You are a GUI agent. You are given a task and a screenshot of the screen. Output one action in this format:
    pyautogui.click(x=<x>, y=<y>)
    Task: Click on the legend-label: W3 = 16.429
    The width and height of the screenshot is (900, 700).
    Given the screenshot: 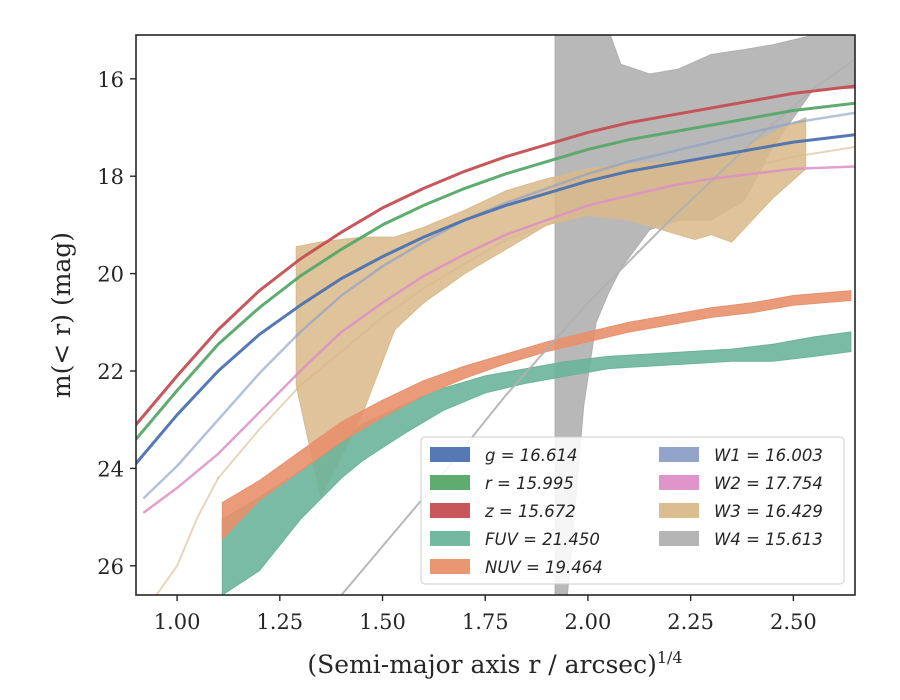 What is the action you would take?
    pyautogui.click(x=768, y=511)
    